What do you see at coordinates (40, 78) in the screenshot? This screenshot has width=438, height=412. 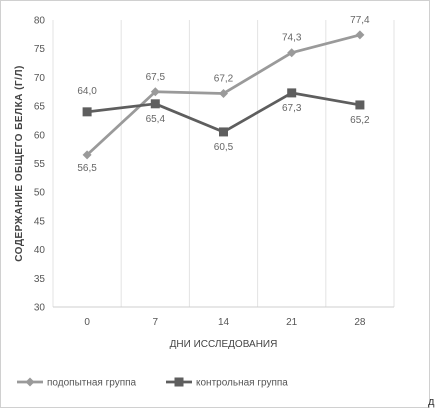 I see `y-tick-label: 70` at bounding box center [40, 78].